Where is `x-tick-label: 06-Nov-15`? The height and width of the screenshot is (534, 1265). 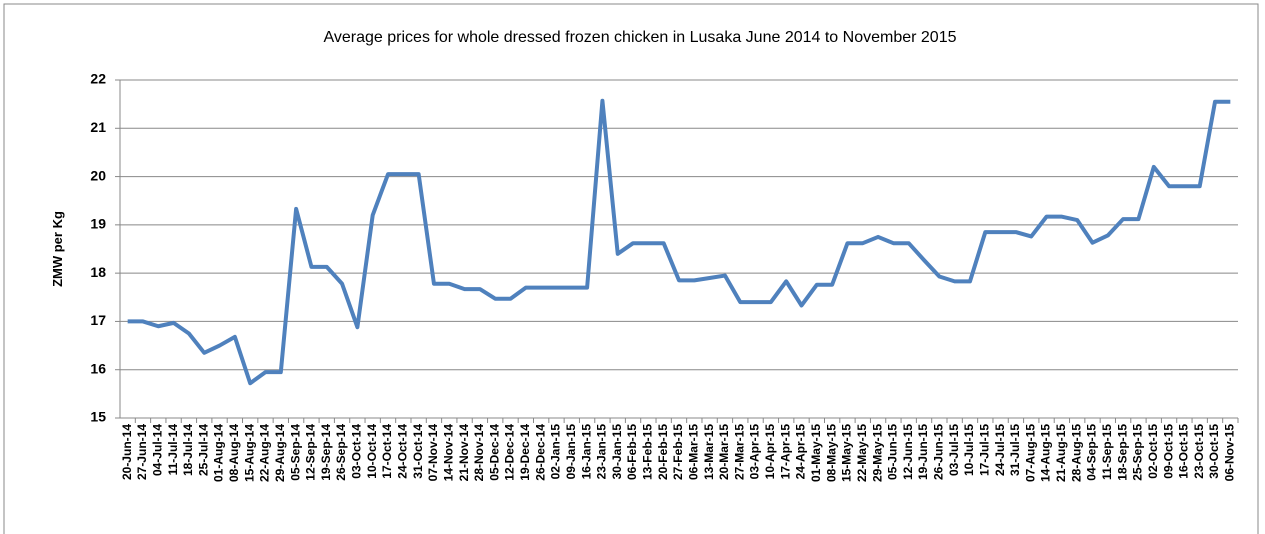
x-tick-label: 06-Nov-15 is located at coordinates (1230, 453).